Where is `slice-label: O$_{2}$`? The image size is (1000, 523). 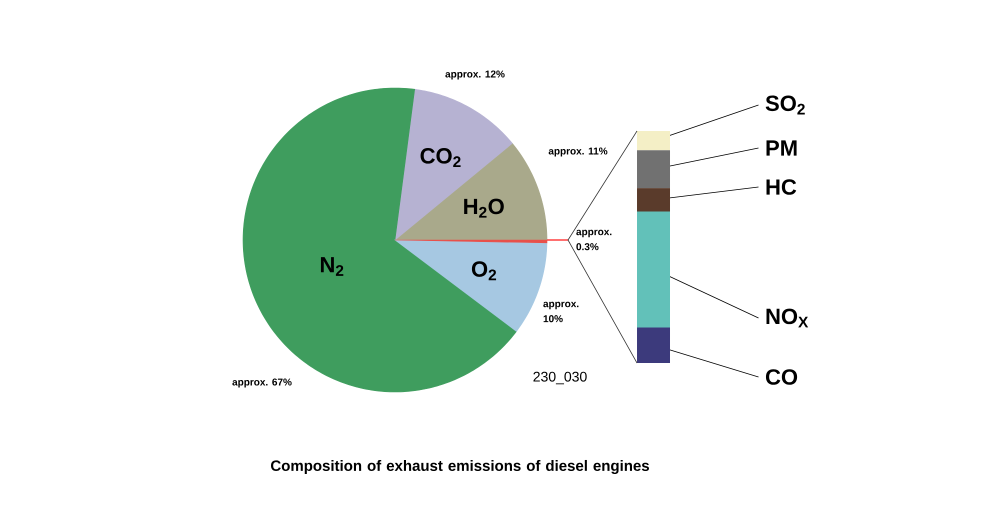 slice-label: O$_{2}$ is located at coordinates (484, 270).